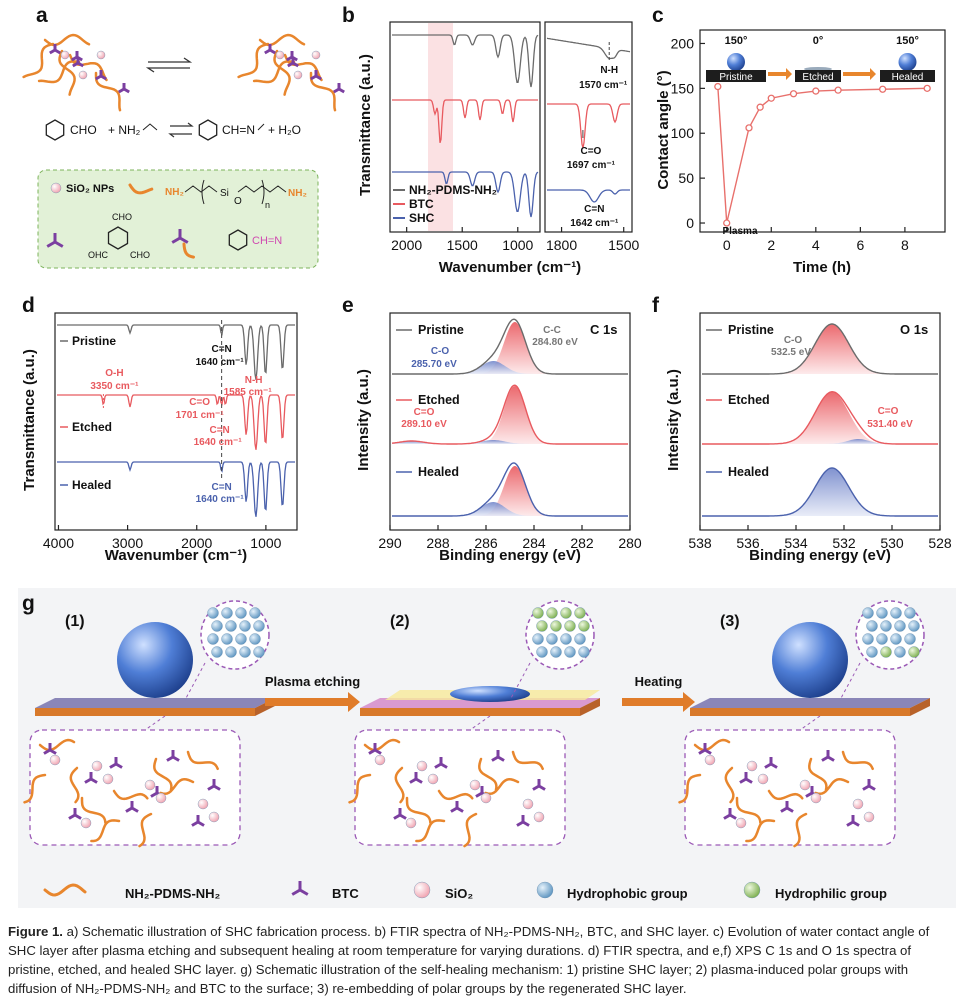 Image resolution: width=968 pixels, height=1006 pixels. Describe the element at coordinates (659, 681) in the screenshot. I see `arrow-label: Heating` at that location.